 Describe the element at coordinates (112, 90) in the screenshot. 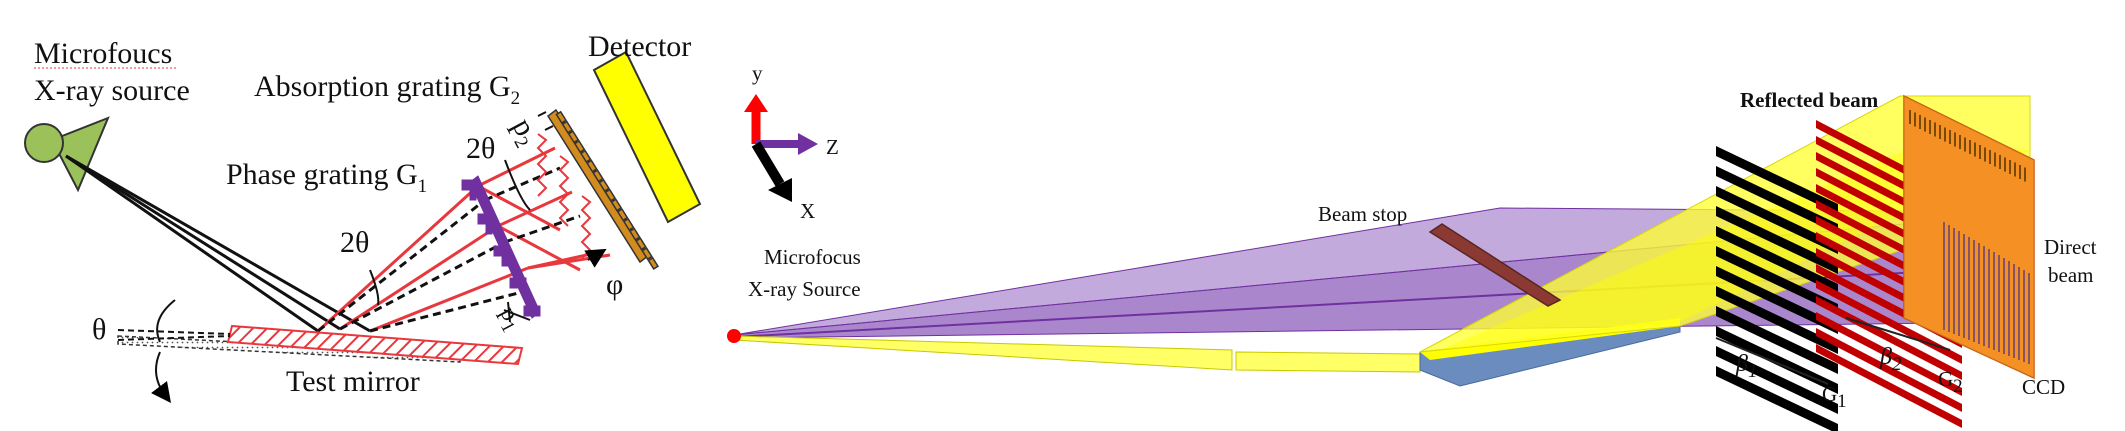

I see `source-label-line2: X-ray source` at that location.